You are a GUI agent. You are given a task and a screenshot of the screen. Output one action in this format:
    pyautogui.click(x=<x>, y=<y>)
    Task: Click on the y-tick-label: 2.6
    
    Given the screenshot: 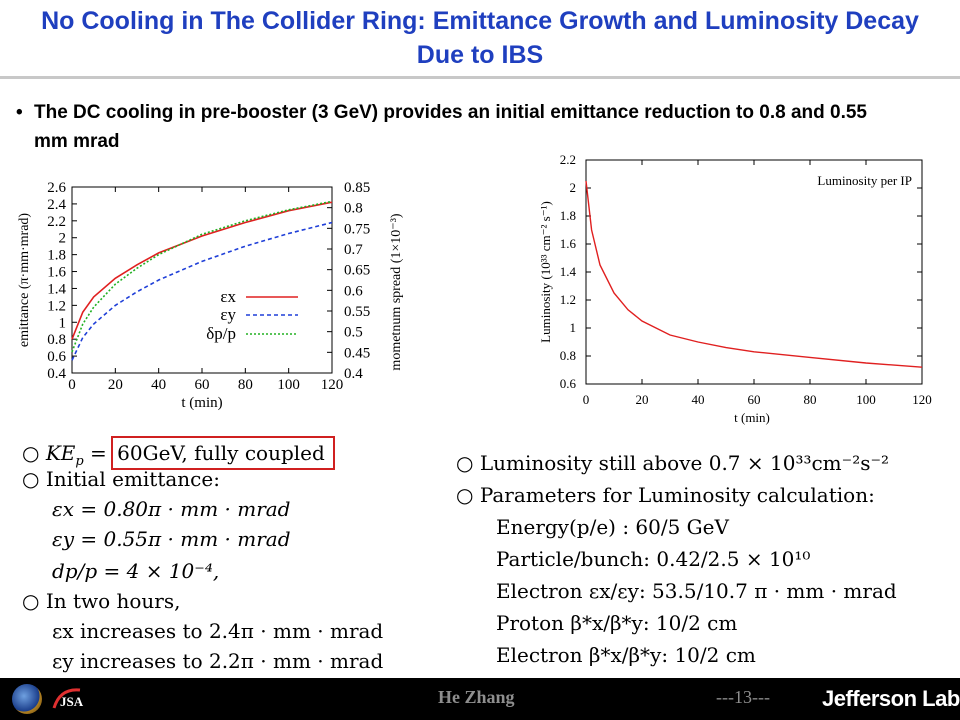 What is the action you would take?
    pyautogui.click(x=56, y=188)
    